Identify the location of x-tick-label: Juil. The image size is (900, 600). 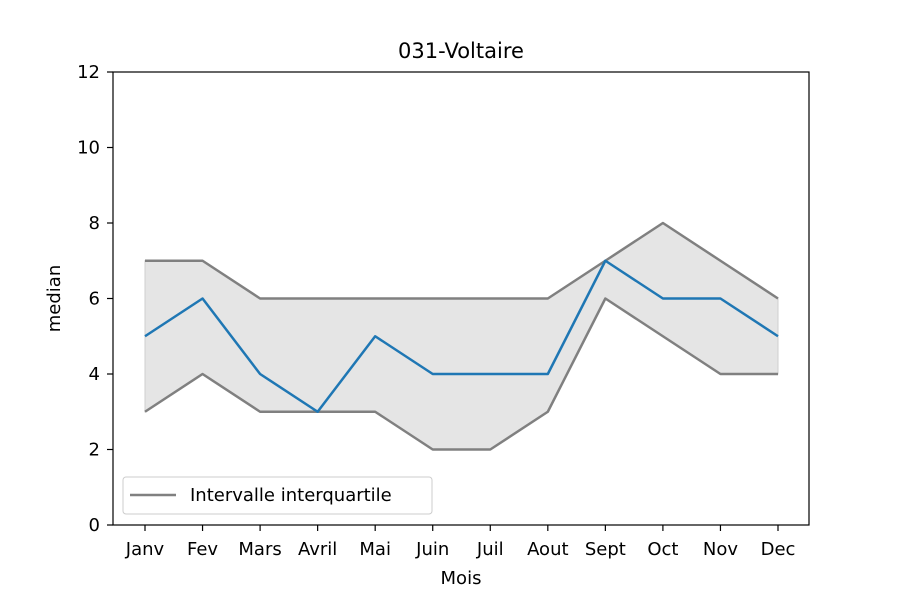
(490, 549).